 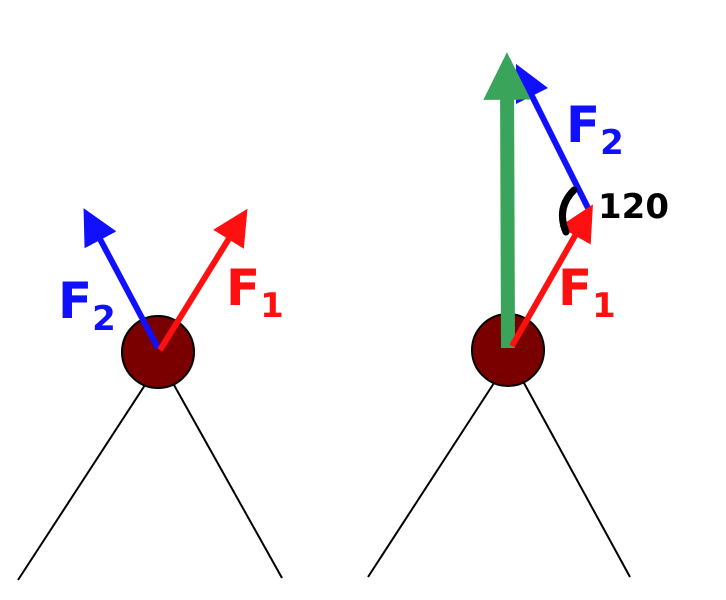 What do you see at coordinates (633, 207) in the screenshot?
I see `angle-label: 120` at bounding box center [633, 207].